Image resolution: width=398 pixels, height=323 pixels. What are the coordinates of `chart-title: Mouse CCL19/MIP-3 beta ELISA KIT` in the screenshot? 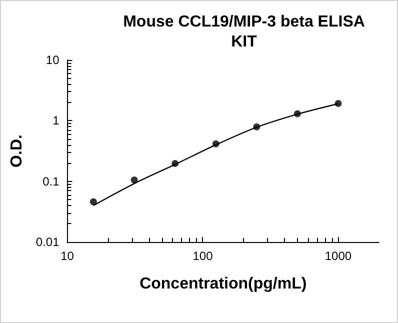 It's located at (244, 32).